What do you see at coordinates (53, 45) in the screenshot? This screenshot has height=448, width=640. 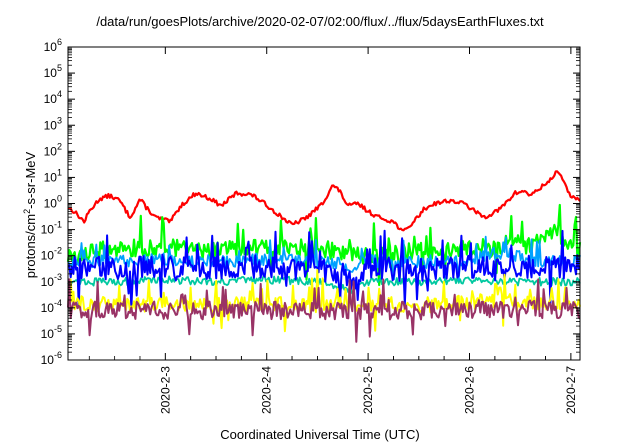 I see `y-tick-label: 10⁶` at bounding box center [53, 45].